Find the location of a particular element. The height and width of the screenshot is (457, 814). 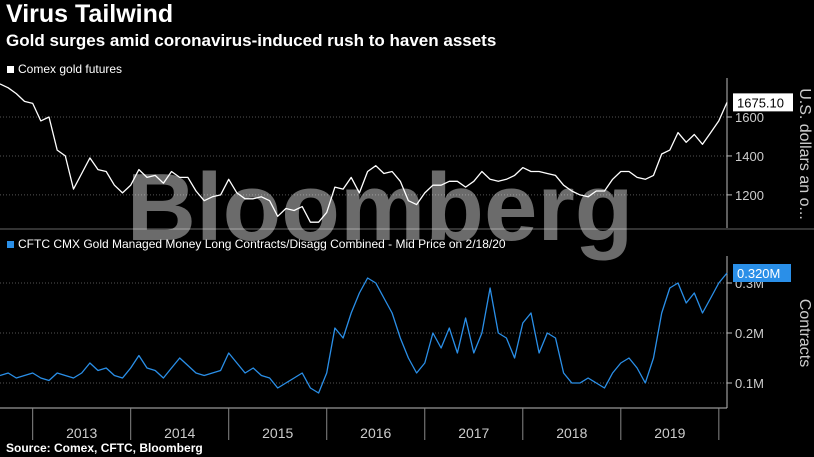

gold-y-tick-label: 1200 is located at coordinates (749, 195).